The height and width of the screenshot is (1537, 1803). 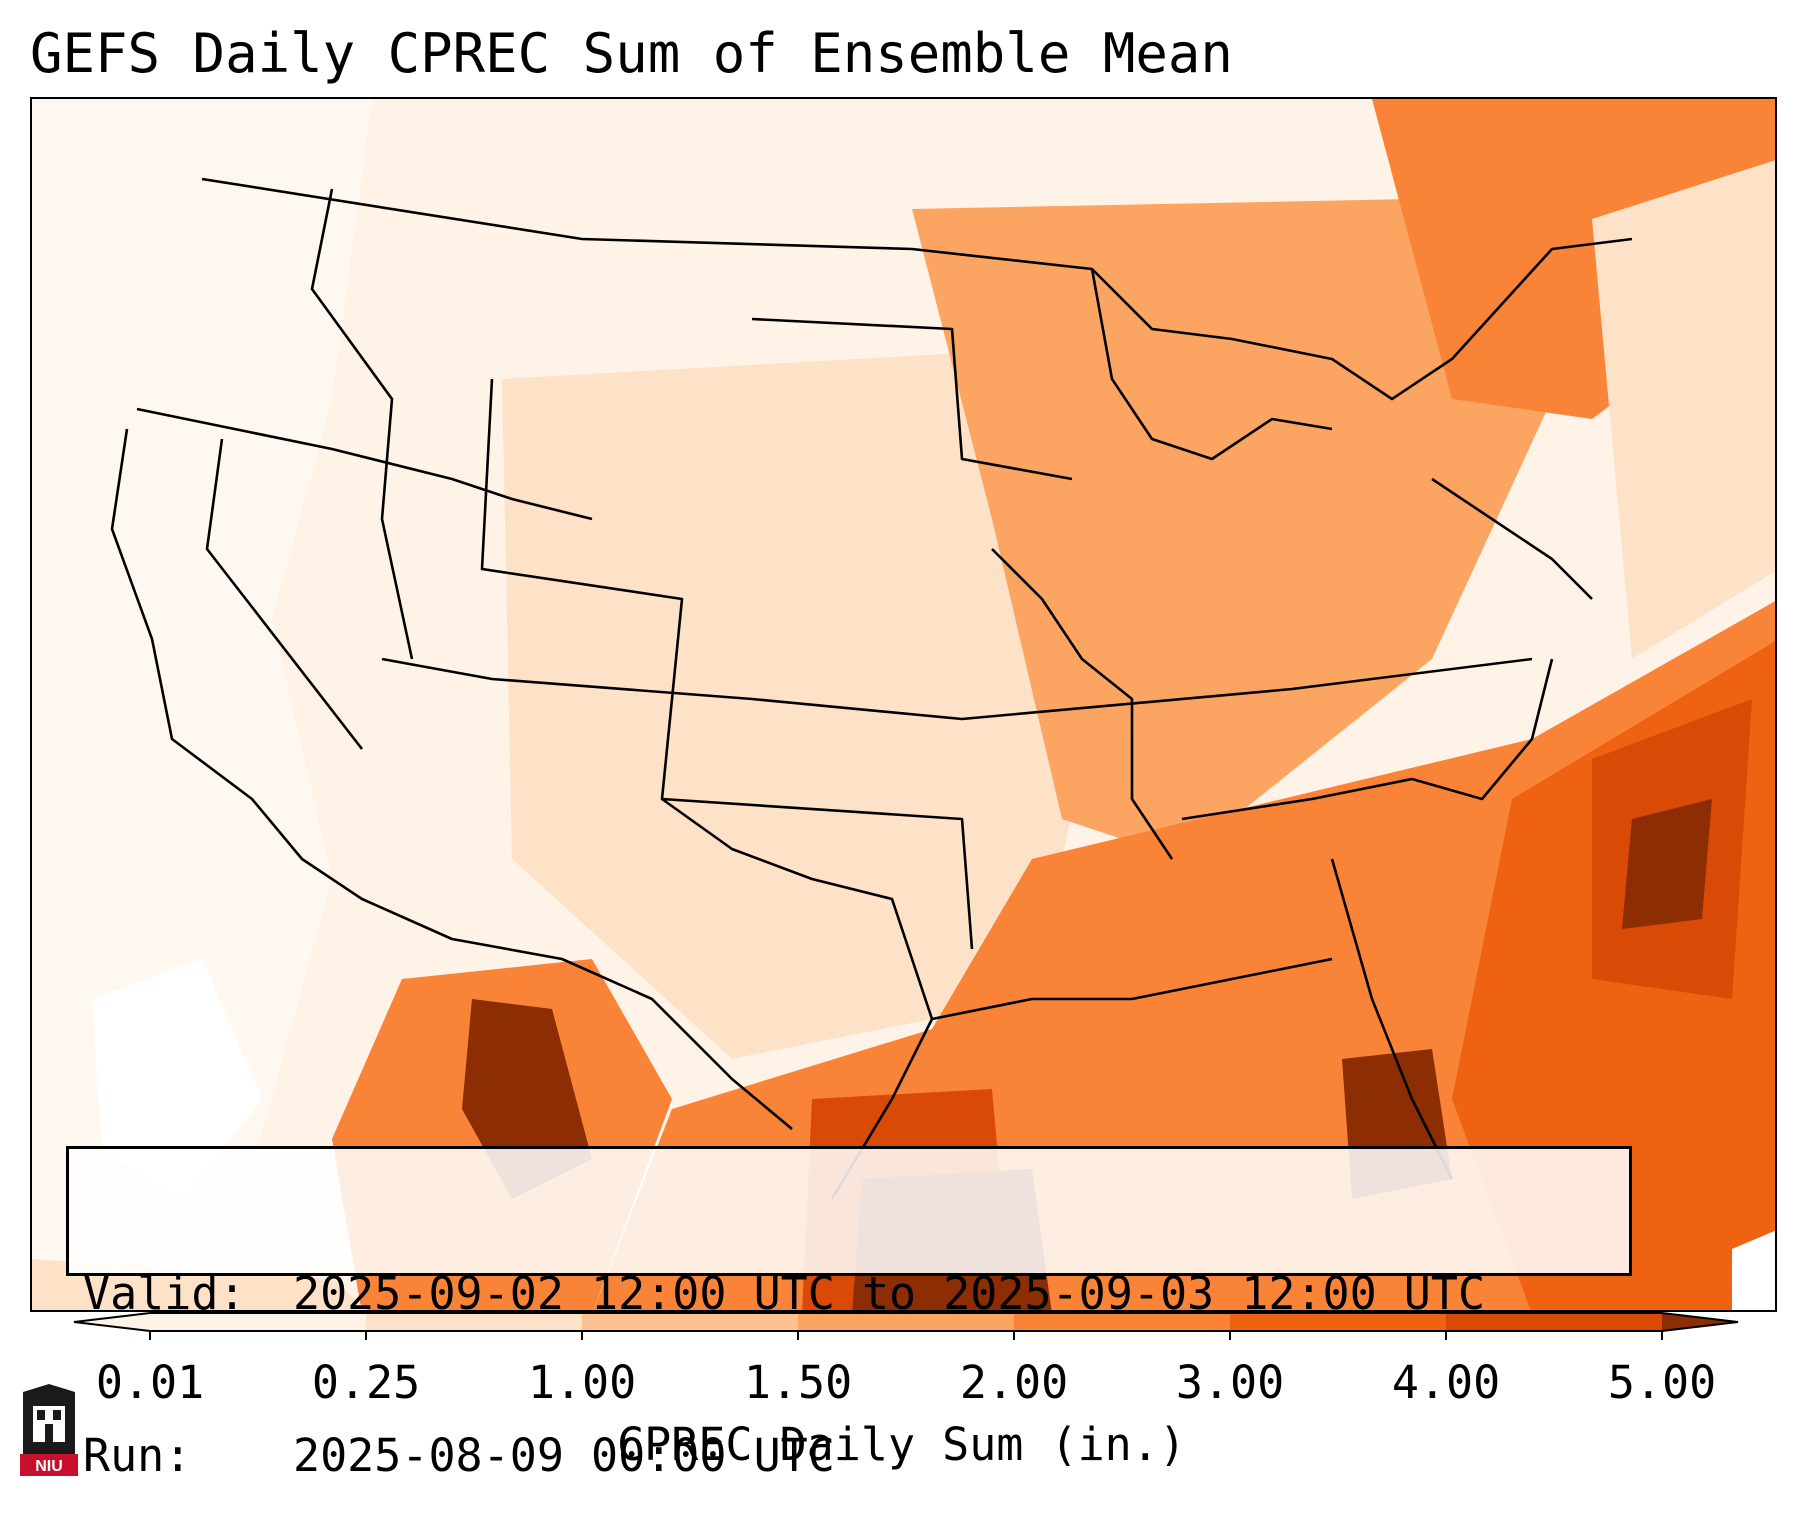 I want to click on colorbar-tick-label: 0.01, so click(x=150, y=1382).